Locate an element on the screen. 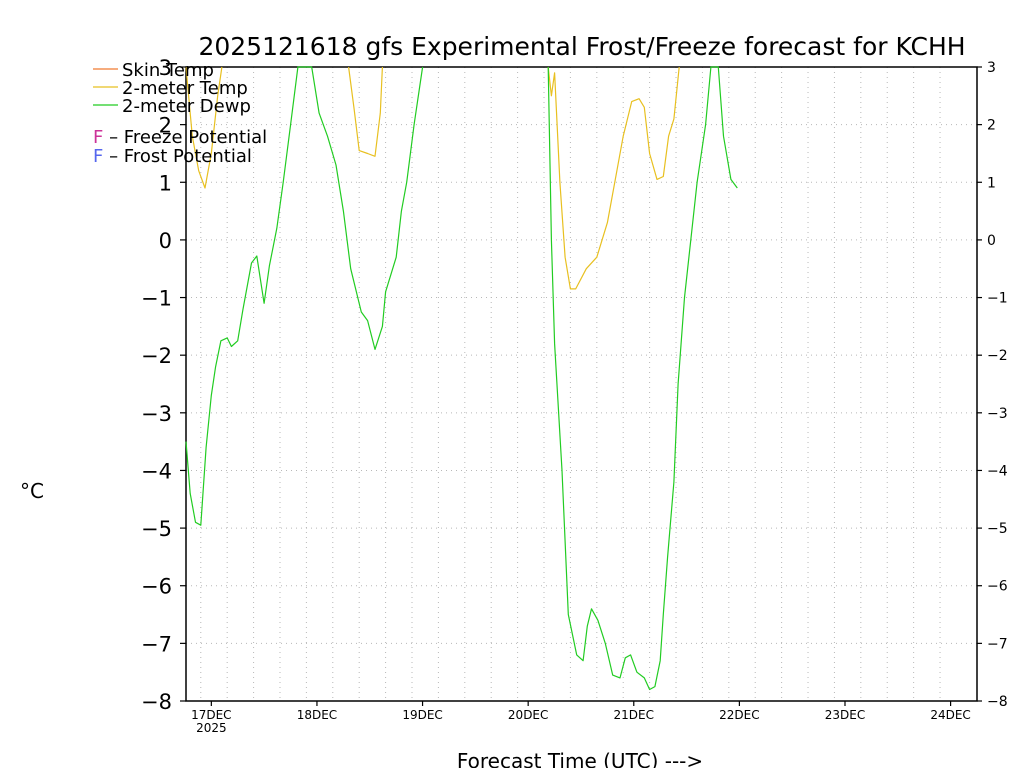  y-tick-label-left: −8 is located at coordinates (156, 702).